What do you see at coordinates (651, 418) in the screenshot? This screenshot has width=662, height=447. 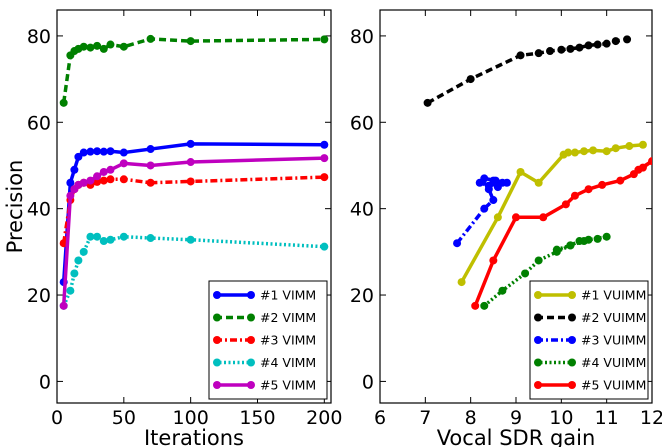 I see `x-tick-label: 12` at bounding box center [651, 418].